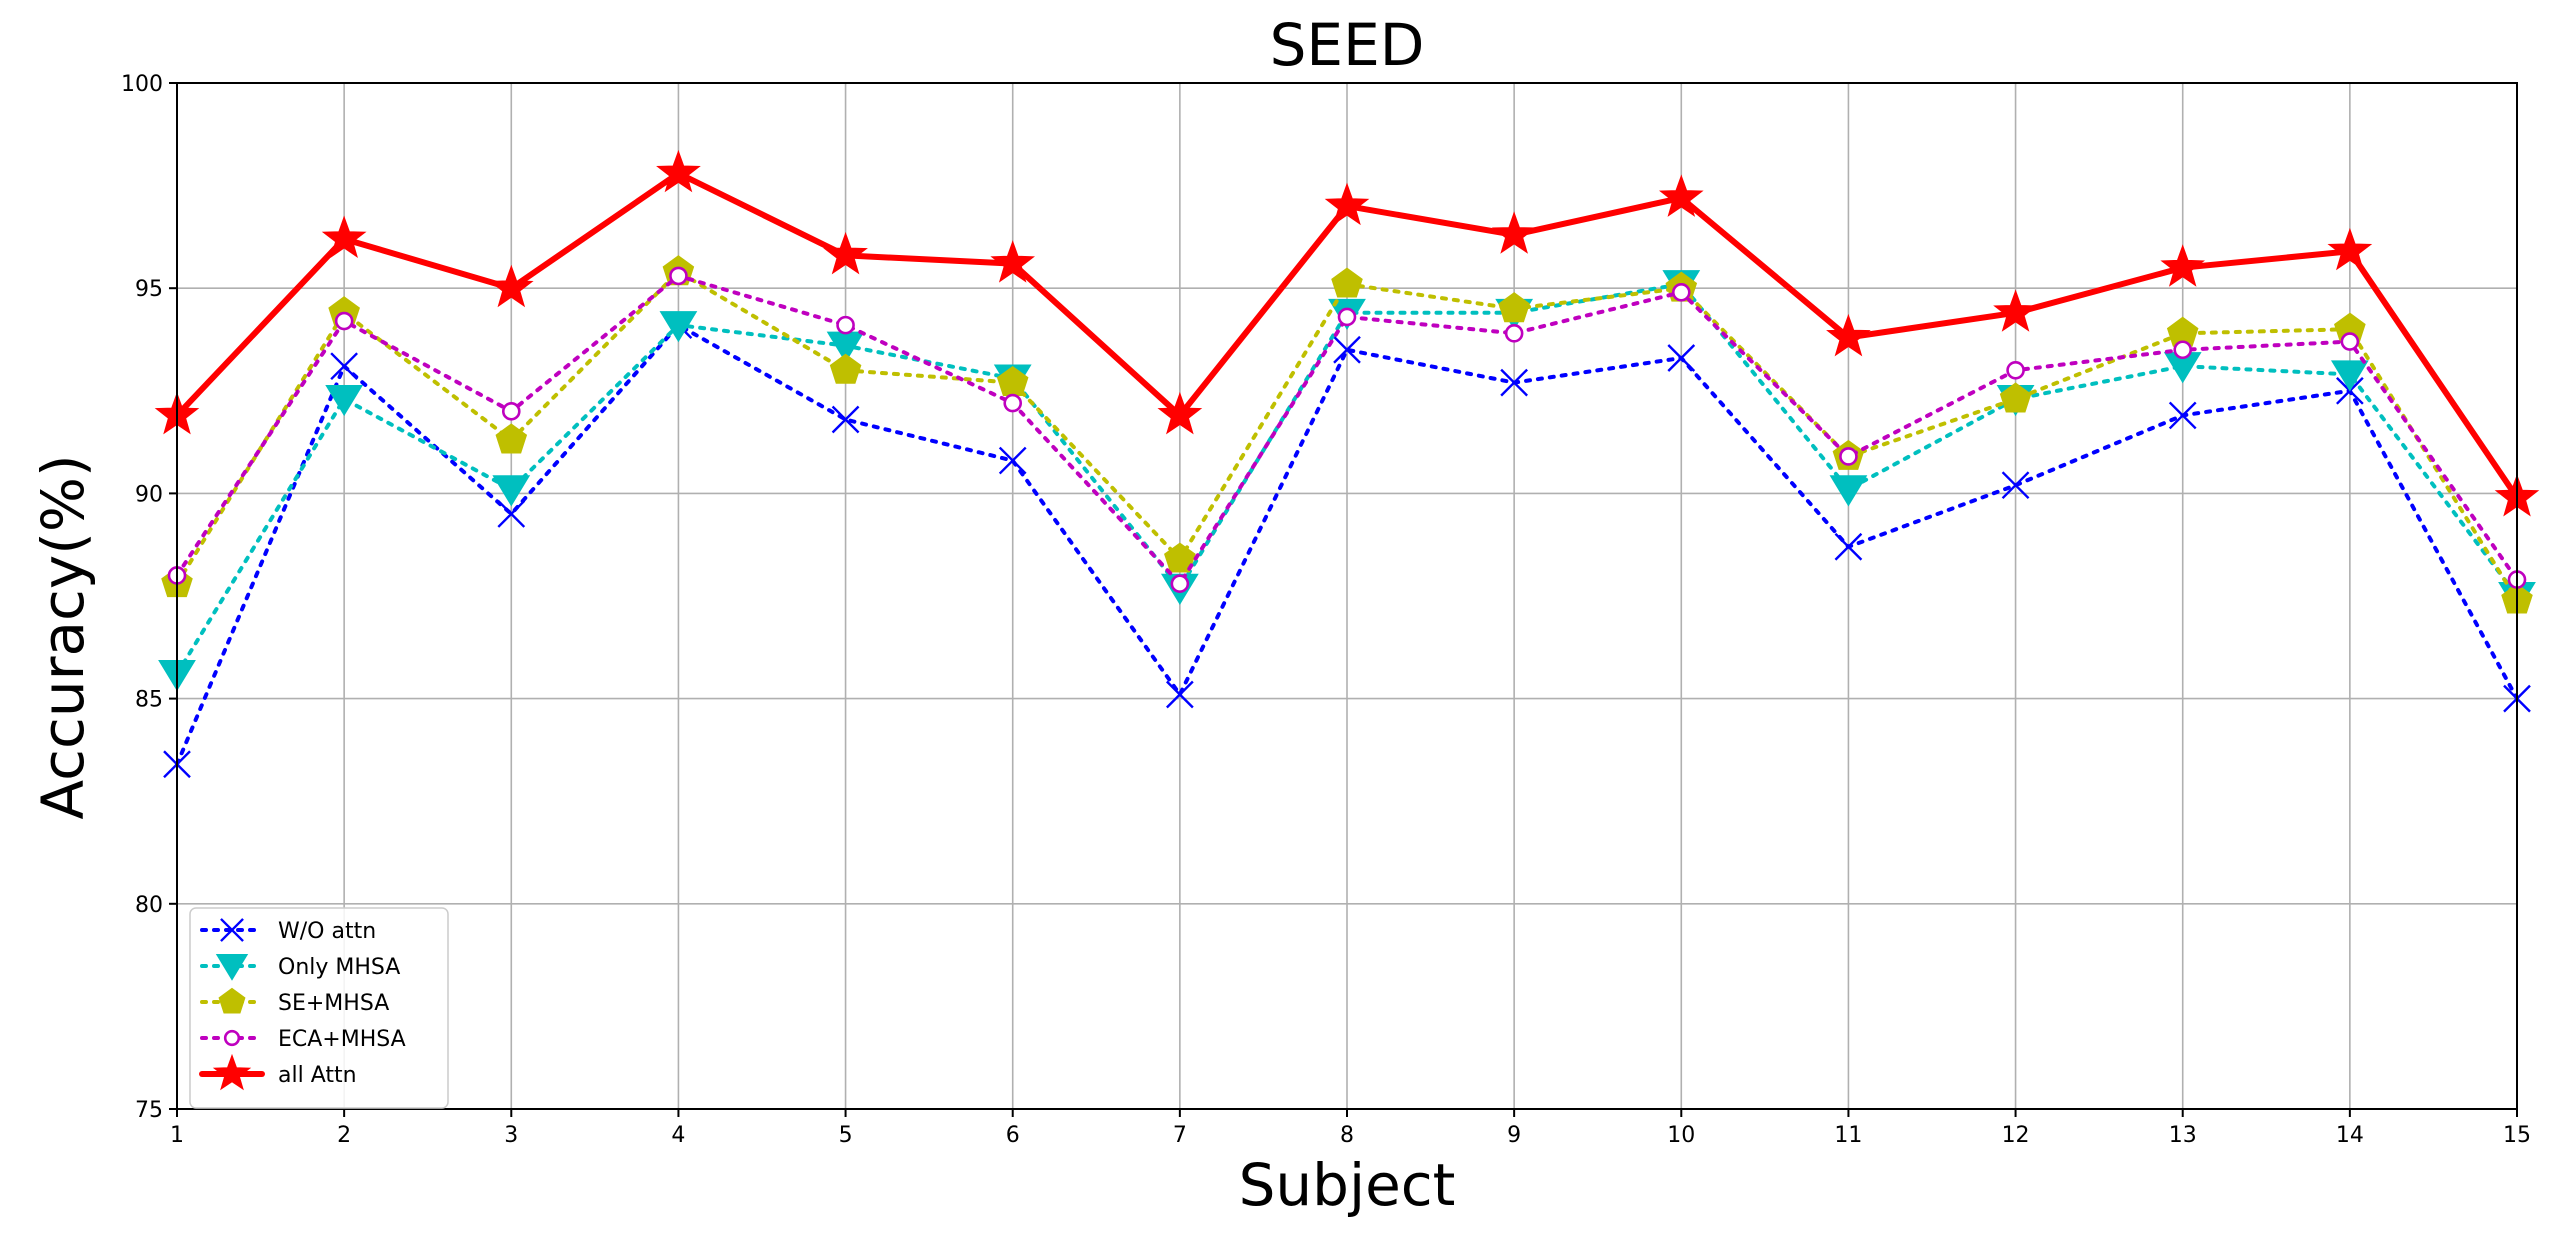  I want to click on legend-label: ECA+MHSA, so click(342, 1039).